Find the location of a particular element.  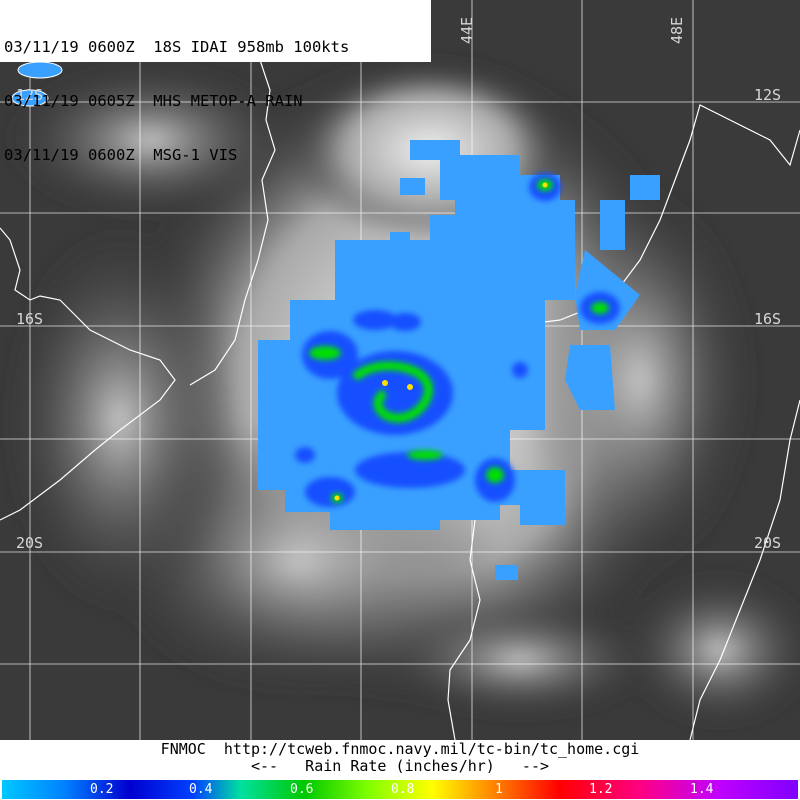

colorbar-tick-1: 1 is located at coordinates (499, 789).